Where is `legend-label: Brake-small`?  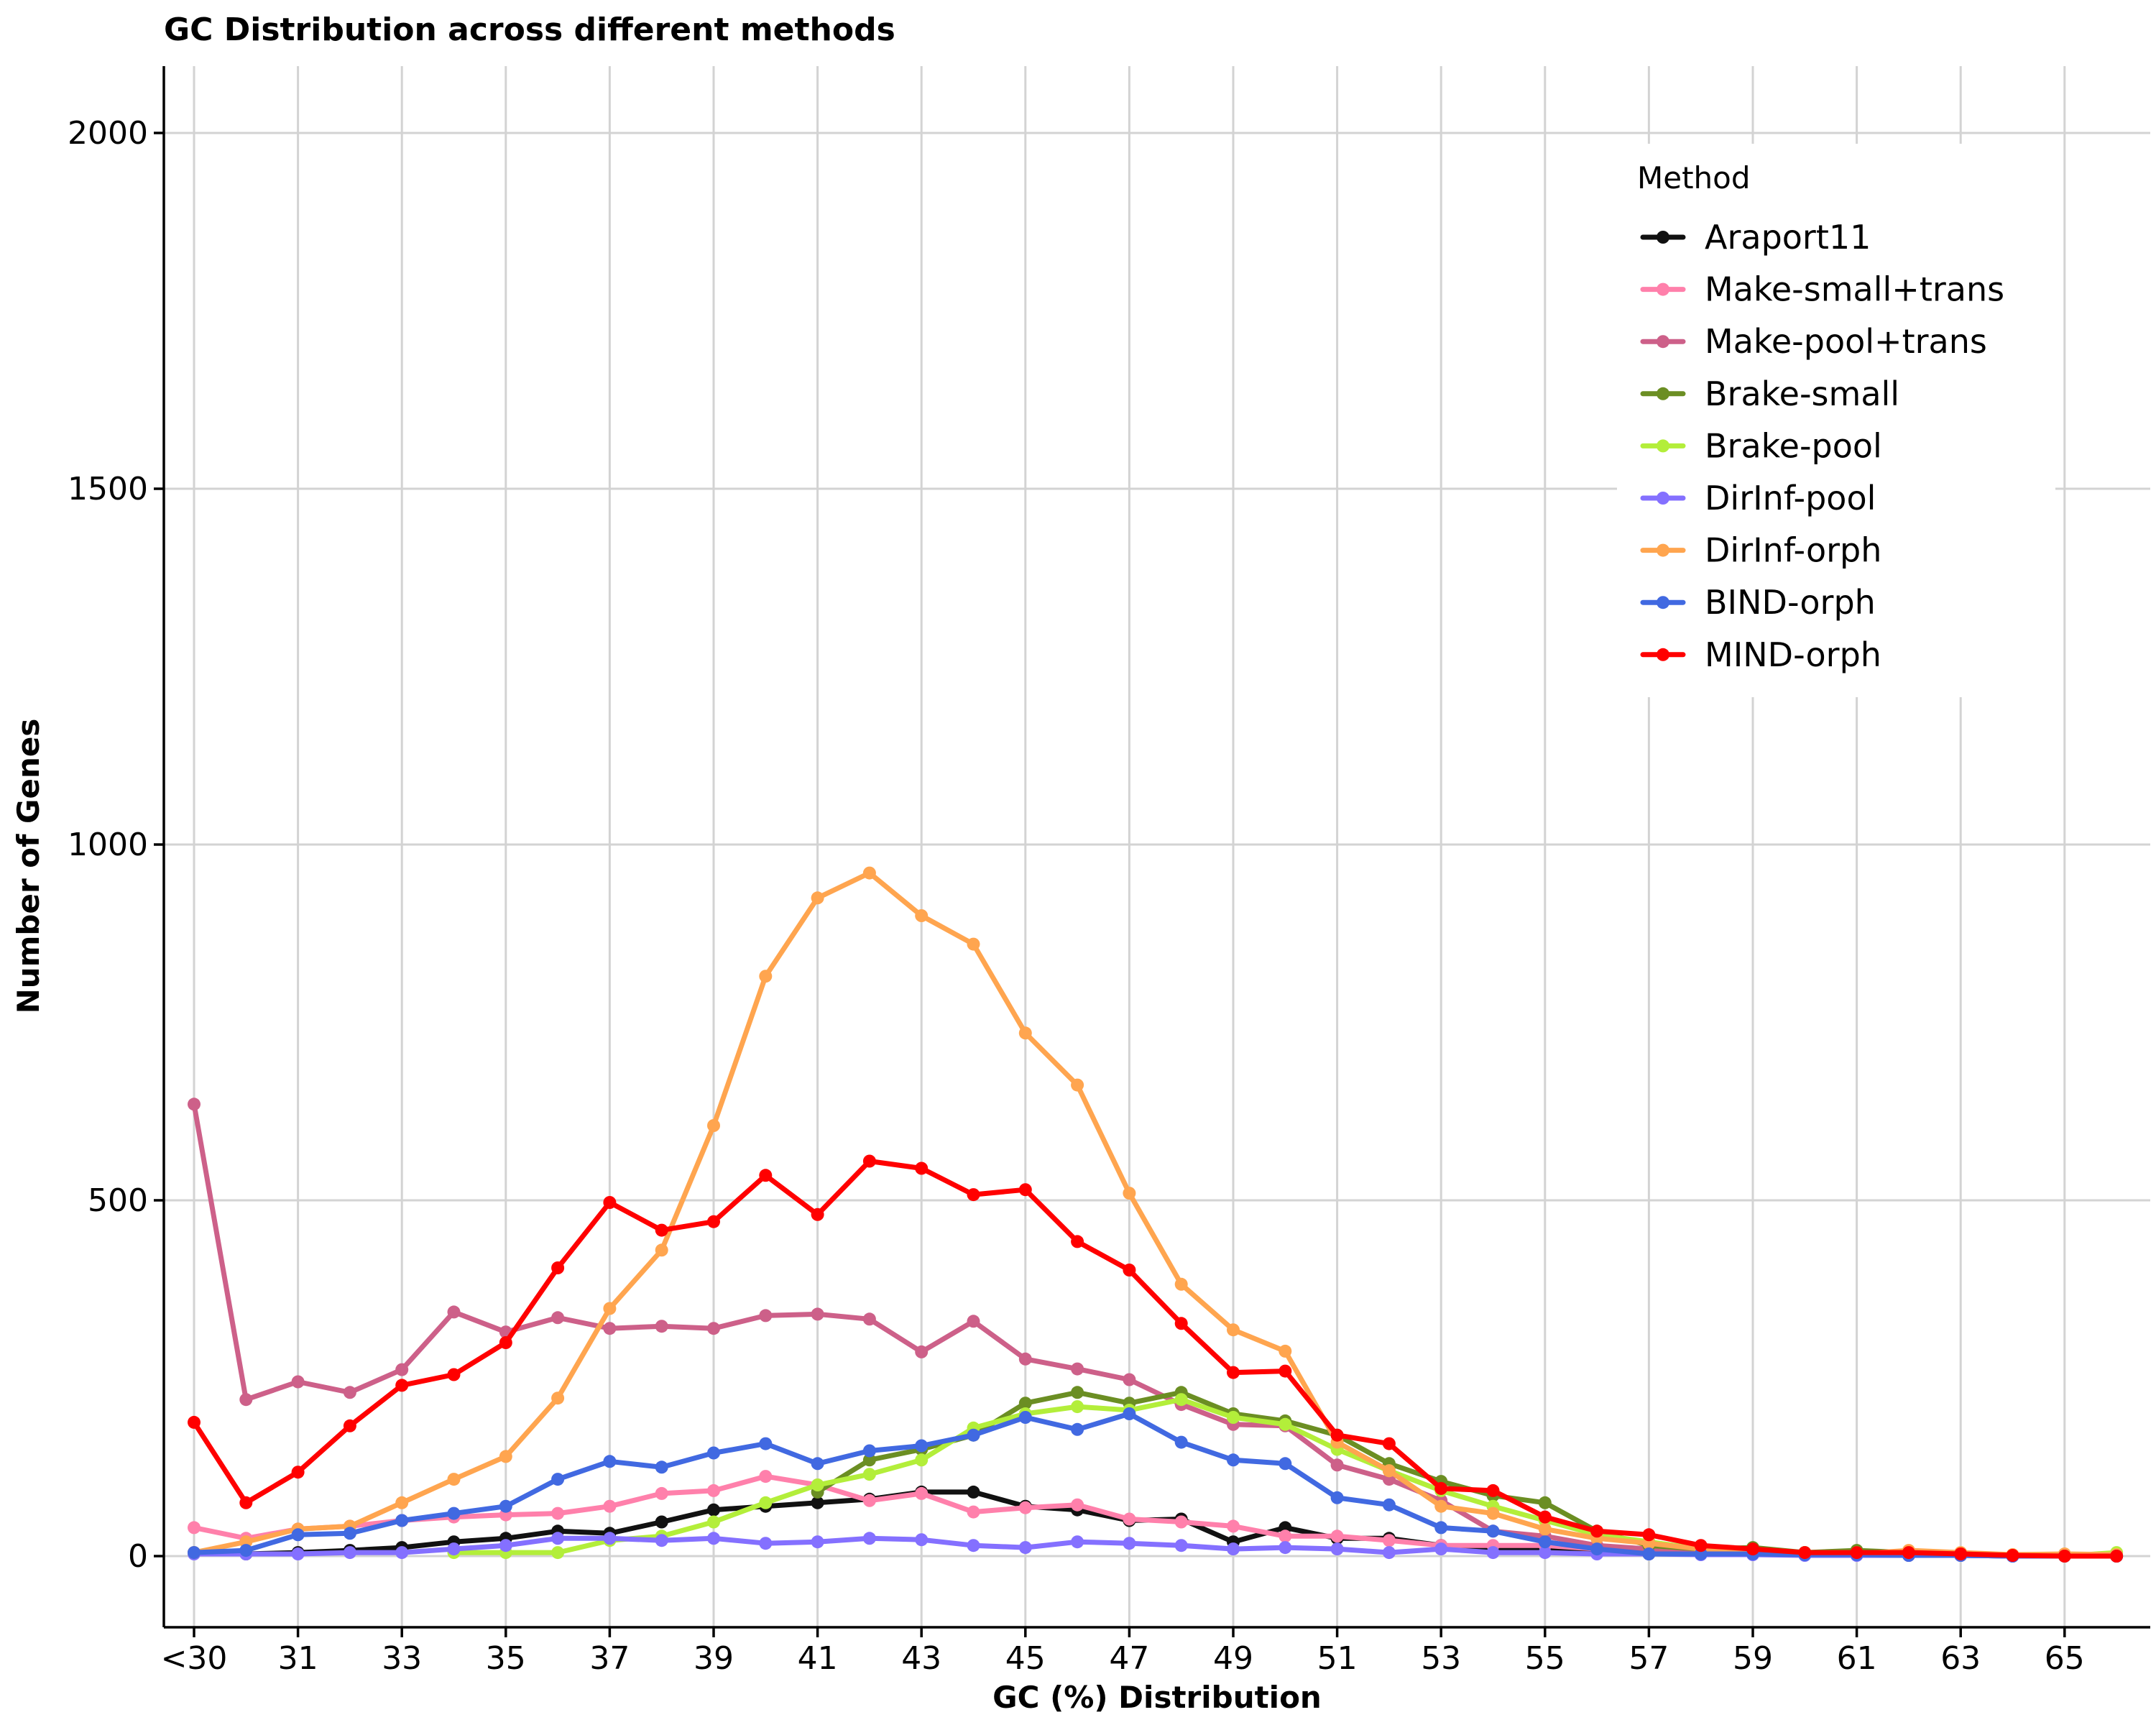
legend-label: Brake-small is located at coordinates (1802, 393).